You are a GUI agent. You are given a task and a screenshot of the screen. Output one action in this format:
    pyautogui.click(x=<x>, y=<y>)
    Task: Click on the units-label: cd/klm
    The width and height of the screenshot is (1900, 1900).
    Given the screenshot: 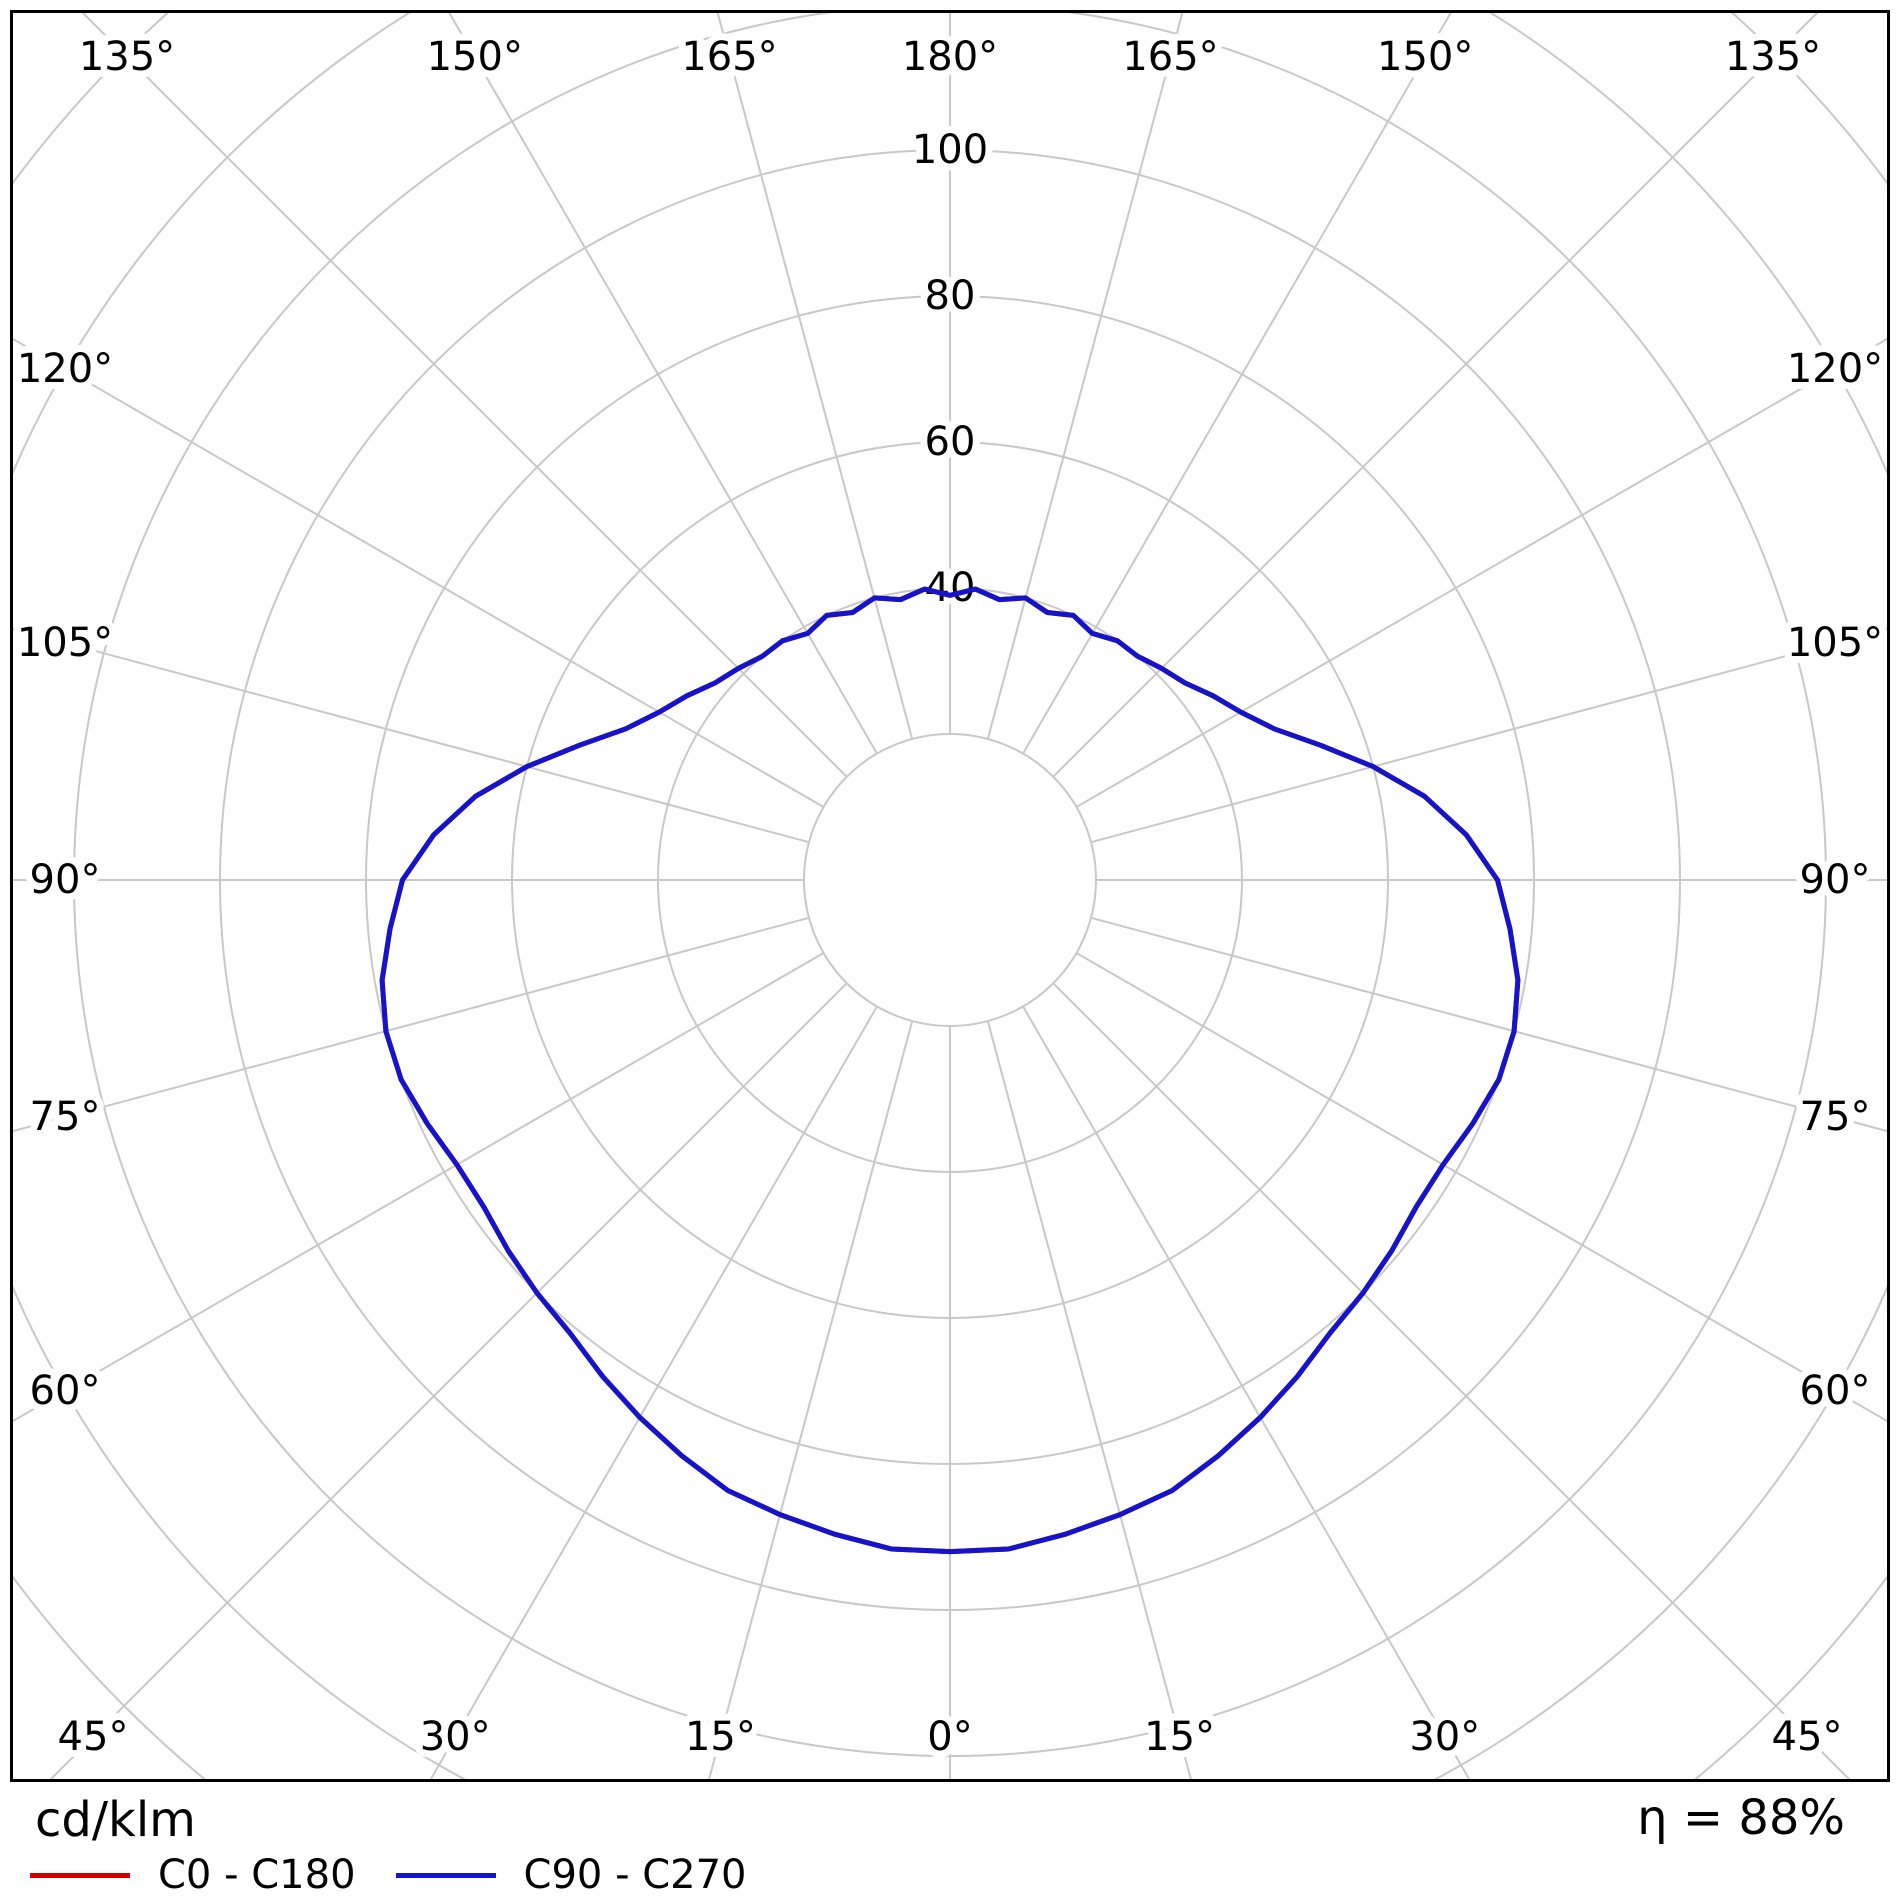 What is the action you would take?
    pyautogui.click(x=115, y=1820)
    